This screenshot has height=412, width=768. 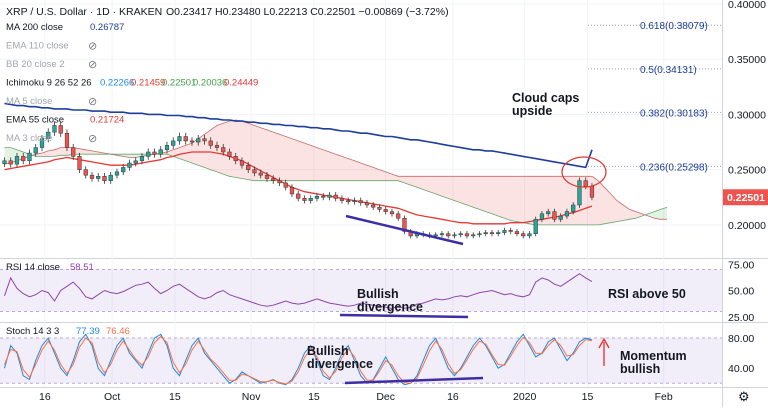 I want to click on highlight-circle, so click(x=584, y=172).